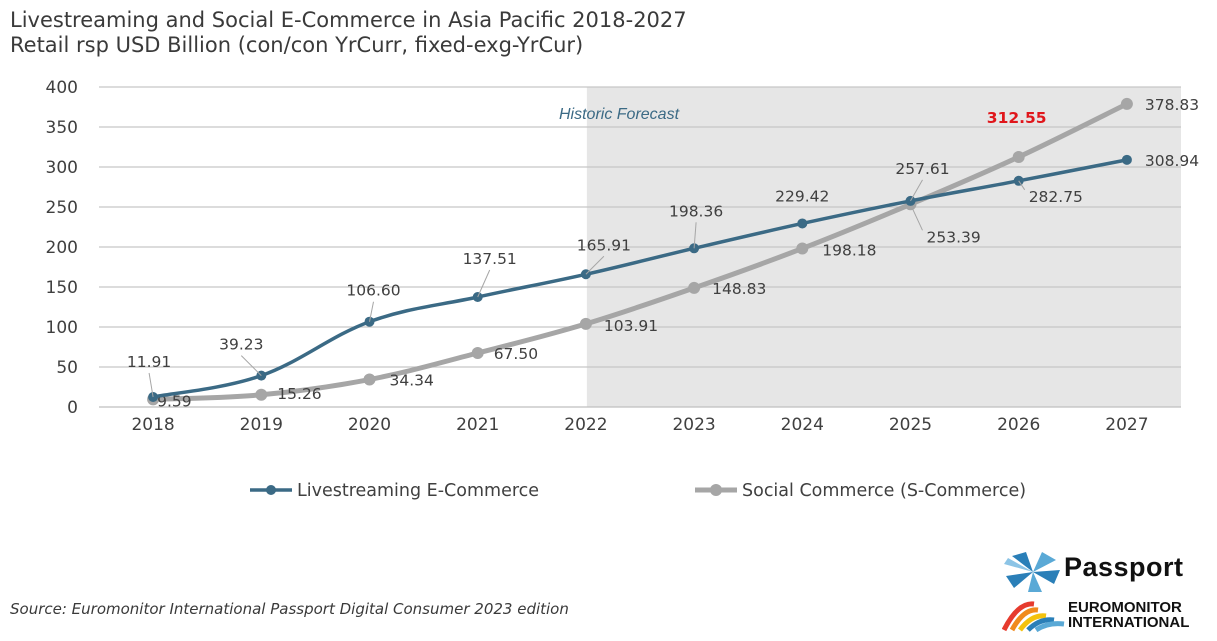 The width and height of the screenshot is (1217, 641). I want to click on y-tick-label: 350, so click(62, 128).